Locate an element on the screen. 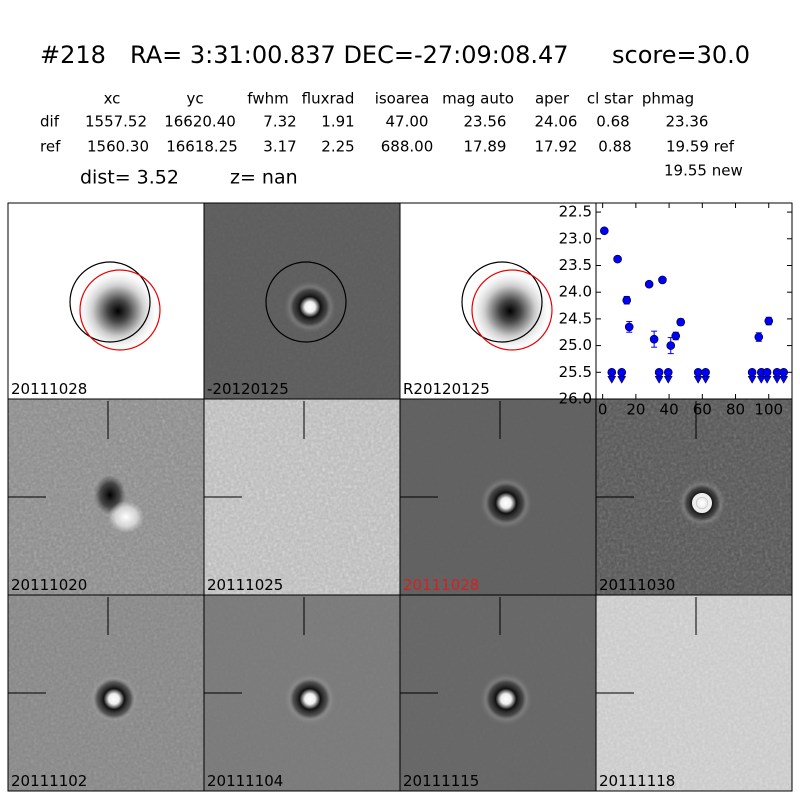 This screenshot has height=804, width=800. image-panel: 20111118 is located at coordinates (694, 693).